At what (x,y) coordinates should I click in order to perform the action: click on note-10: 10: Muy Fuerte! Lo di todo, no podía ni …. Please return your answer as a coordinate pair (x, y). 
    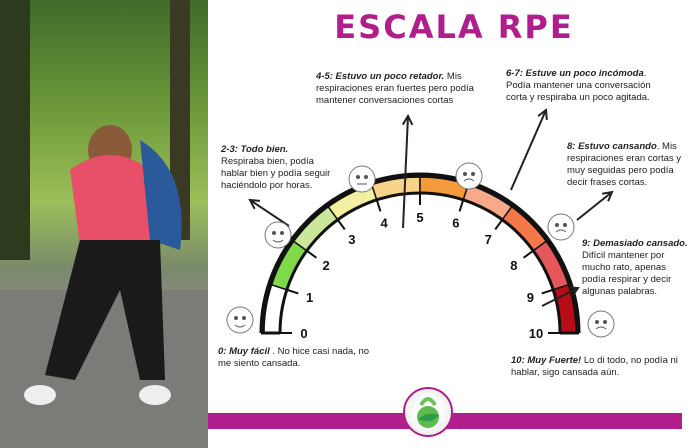
    Looking at the image, I should click on (596, 367).